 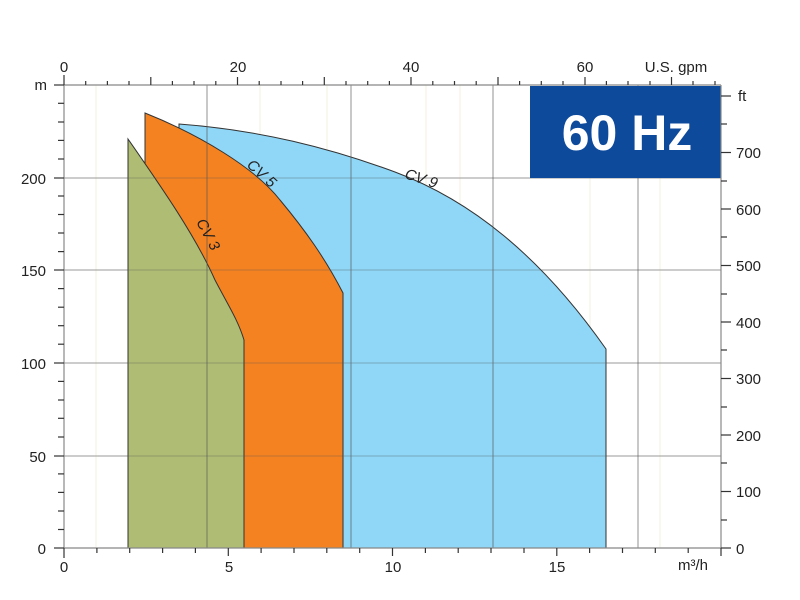 What do you see at coordinates (33, 364) in the screenshot?
I see `y-tick-100: 100` at bounding box center [33, 364].